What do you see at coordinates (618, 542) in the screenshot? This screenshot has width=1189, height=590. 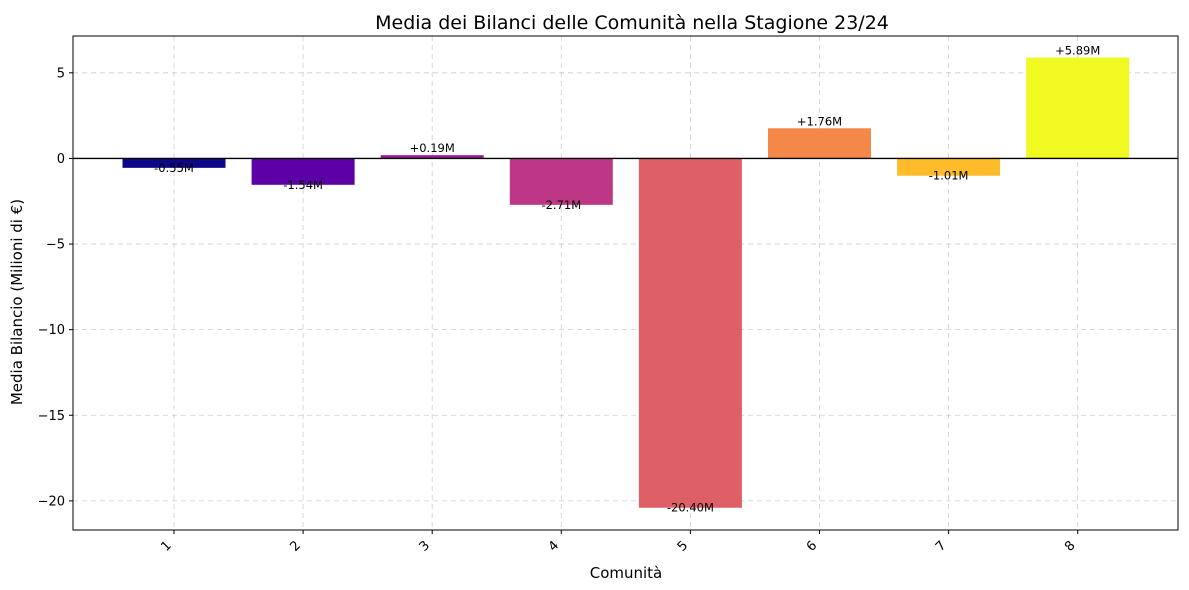 I see `x-axis-ticks: 1 2 3 4 5 6 7 8` at bounding box center [618, 542].